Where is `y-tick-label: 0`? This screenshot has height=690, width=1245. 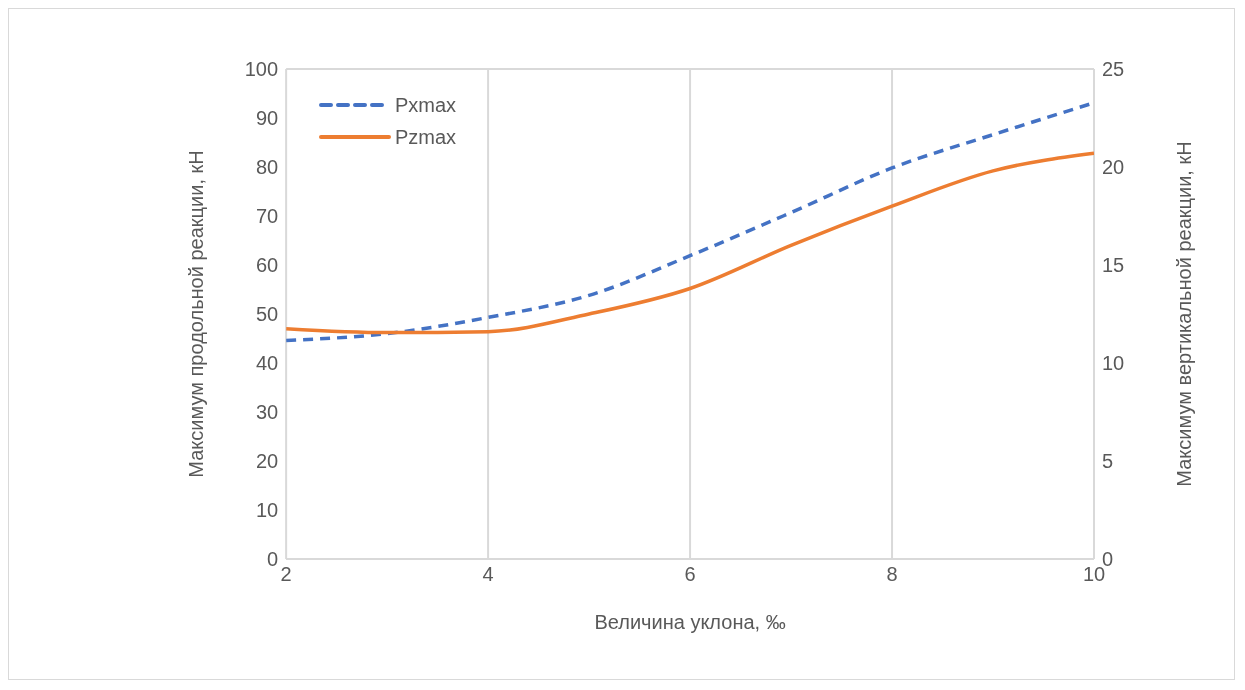
y-tick-label: 0 is located at coordinates (273, 559).